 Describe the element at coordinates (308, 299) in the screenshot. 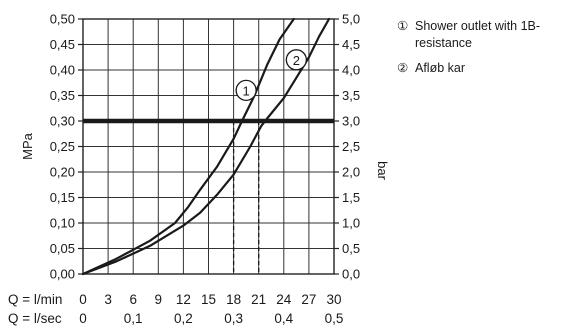

I see `x-tick-label: 27` at that location.